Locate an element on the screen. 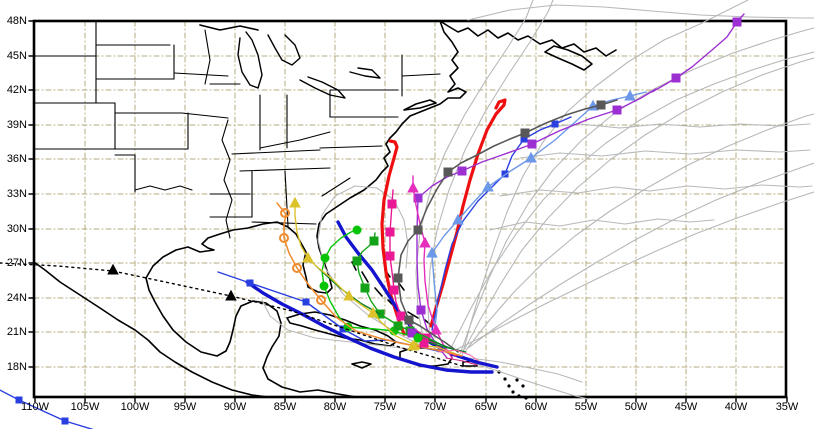 This screenshot has width=814, height=429. lon-label-90W: 90W is located at coordinates (235, 407).